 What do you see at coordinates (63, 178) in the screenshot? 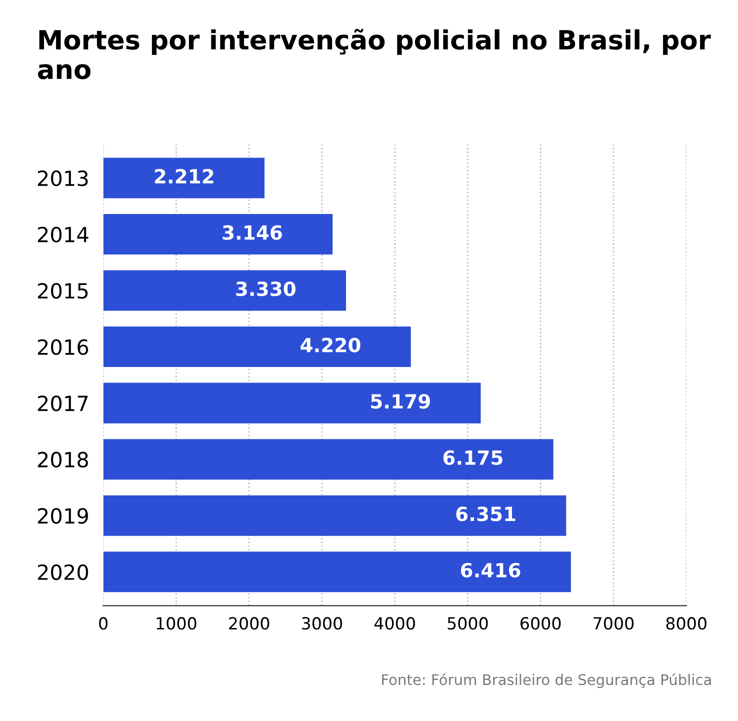
I see `y-tick-label: 2013` at bounding box center [63, 178].